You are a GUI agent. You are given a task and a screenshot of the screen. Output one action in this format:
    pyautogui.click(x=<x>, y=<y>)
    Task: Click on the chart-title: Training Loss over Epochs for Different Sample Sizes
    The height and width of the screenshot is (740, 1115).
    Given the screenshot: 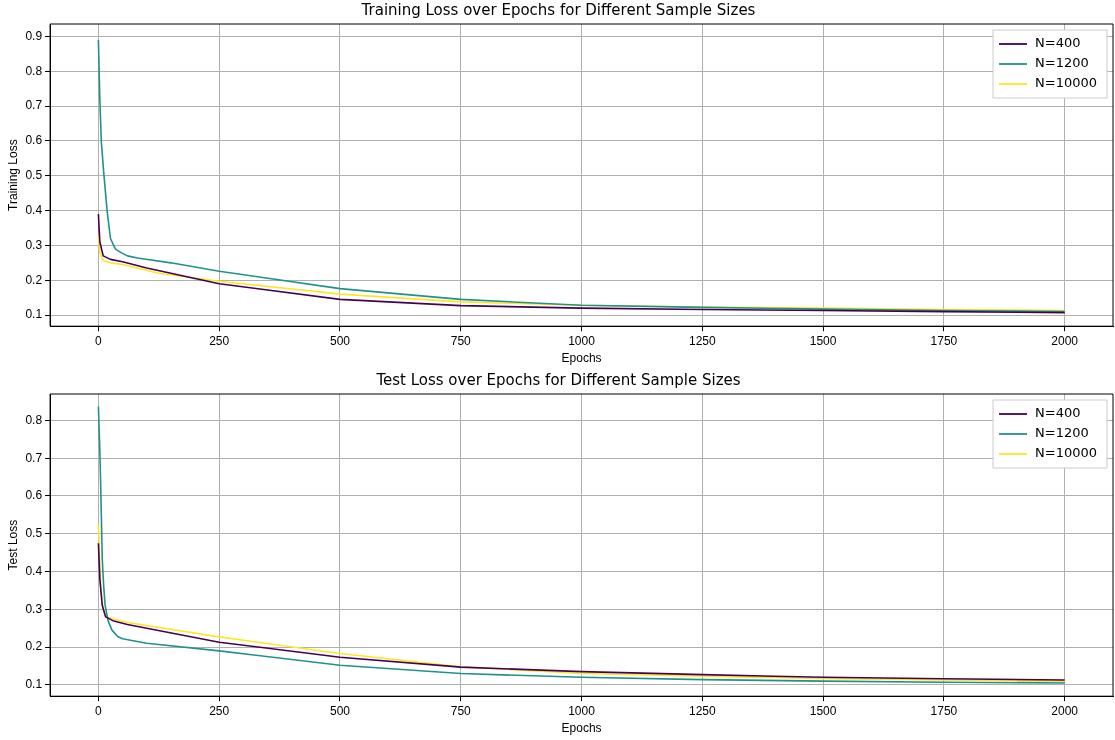 What is the action you would take?
    pyautogui.click(x=558, y=9)
    